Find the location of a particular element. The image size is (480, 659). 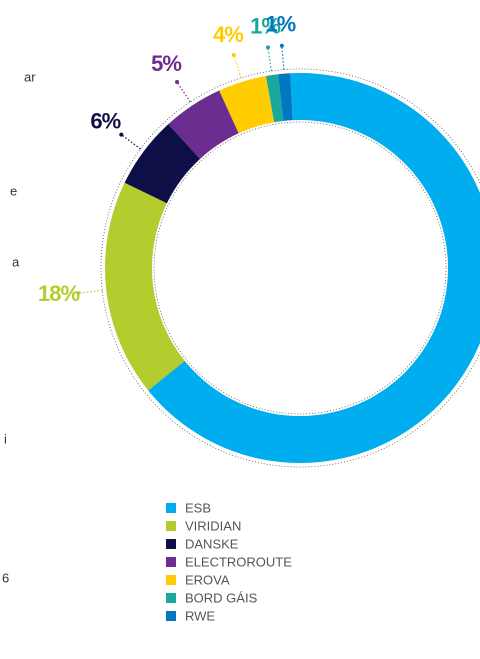

legend-label: RWE is located at coordinates (200, 615).